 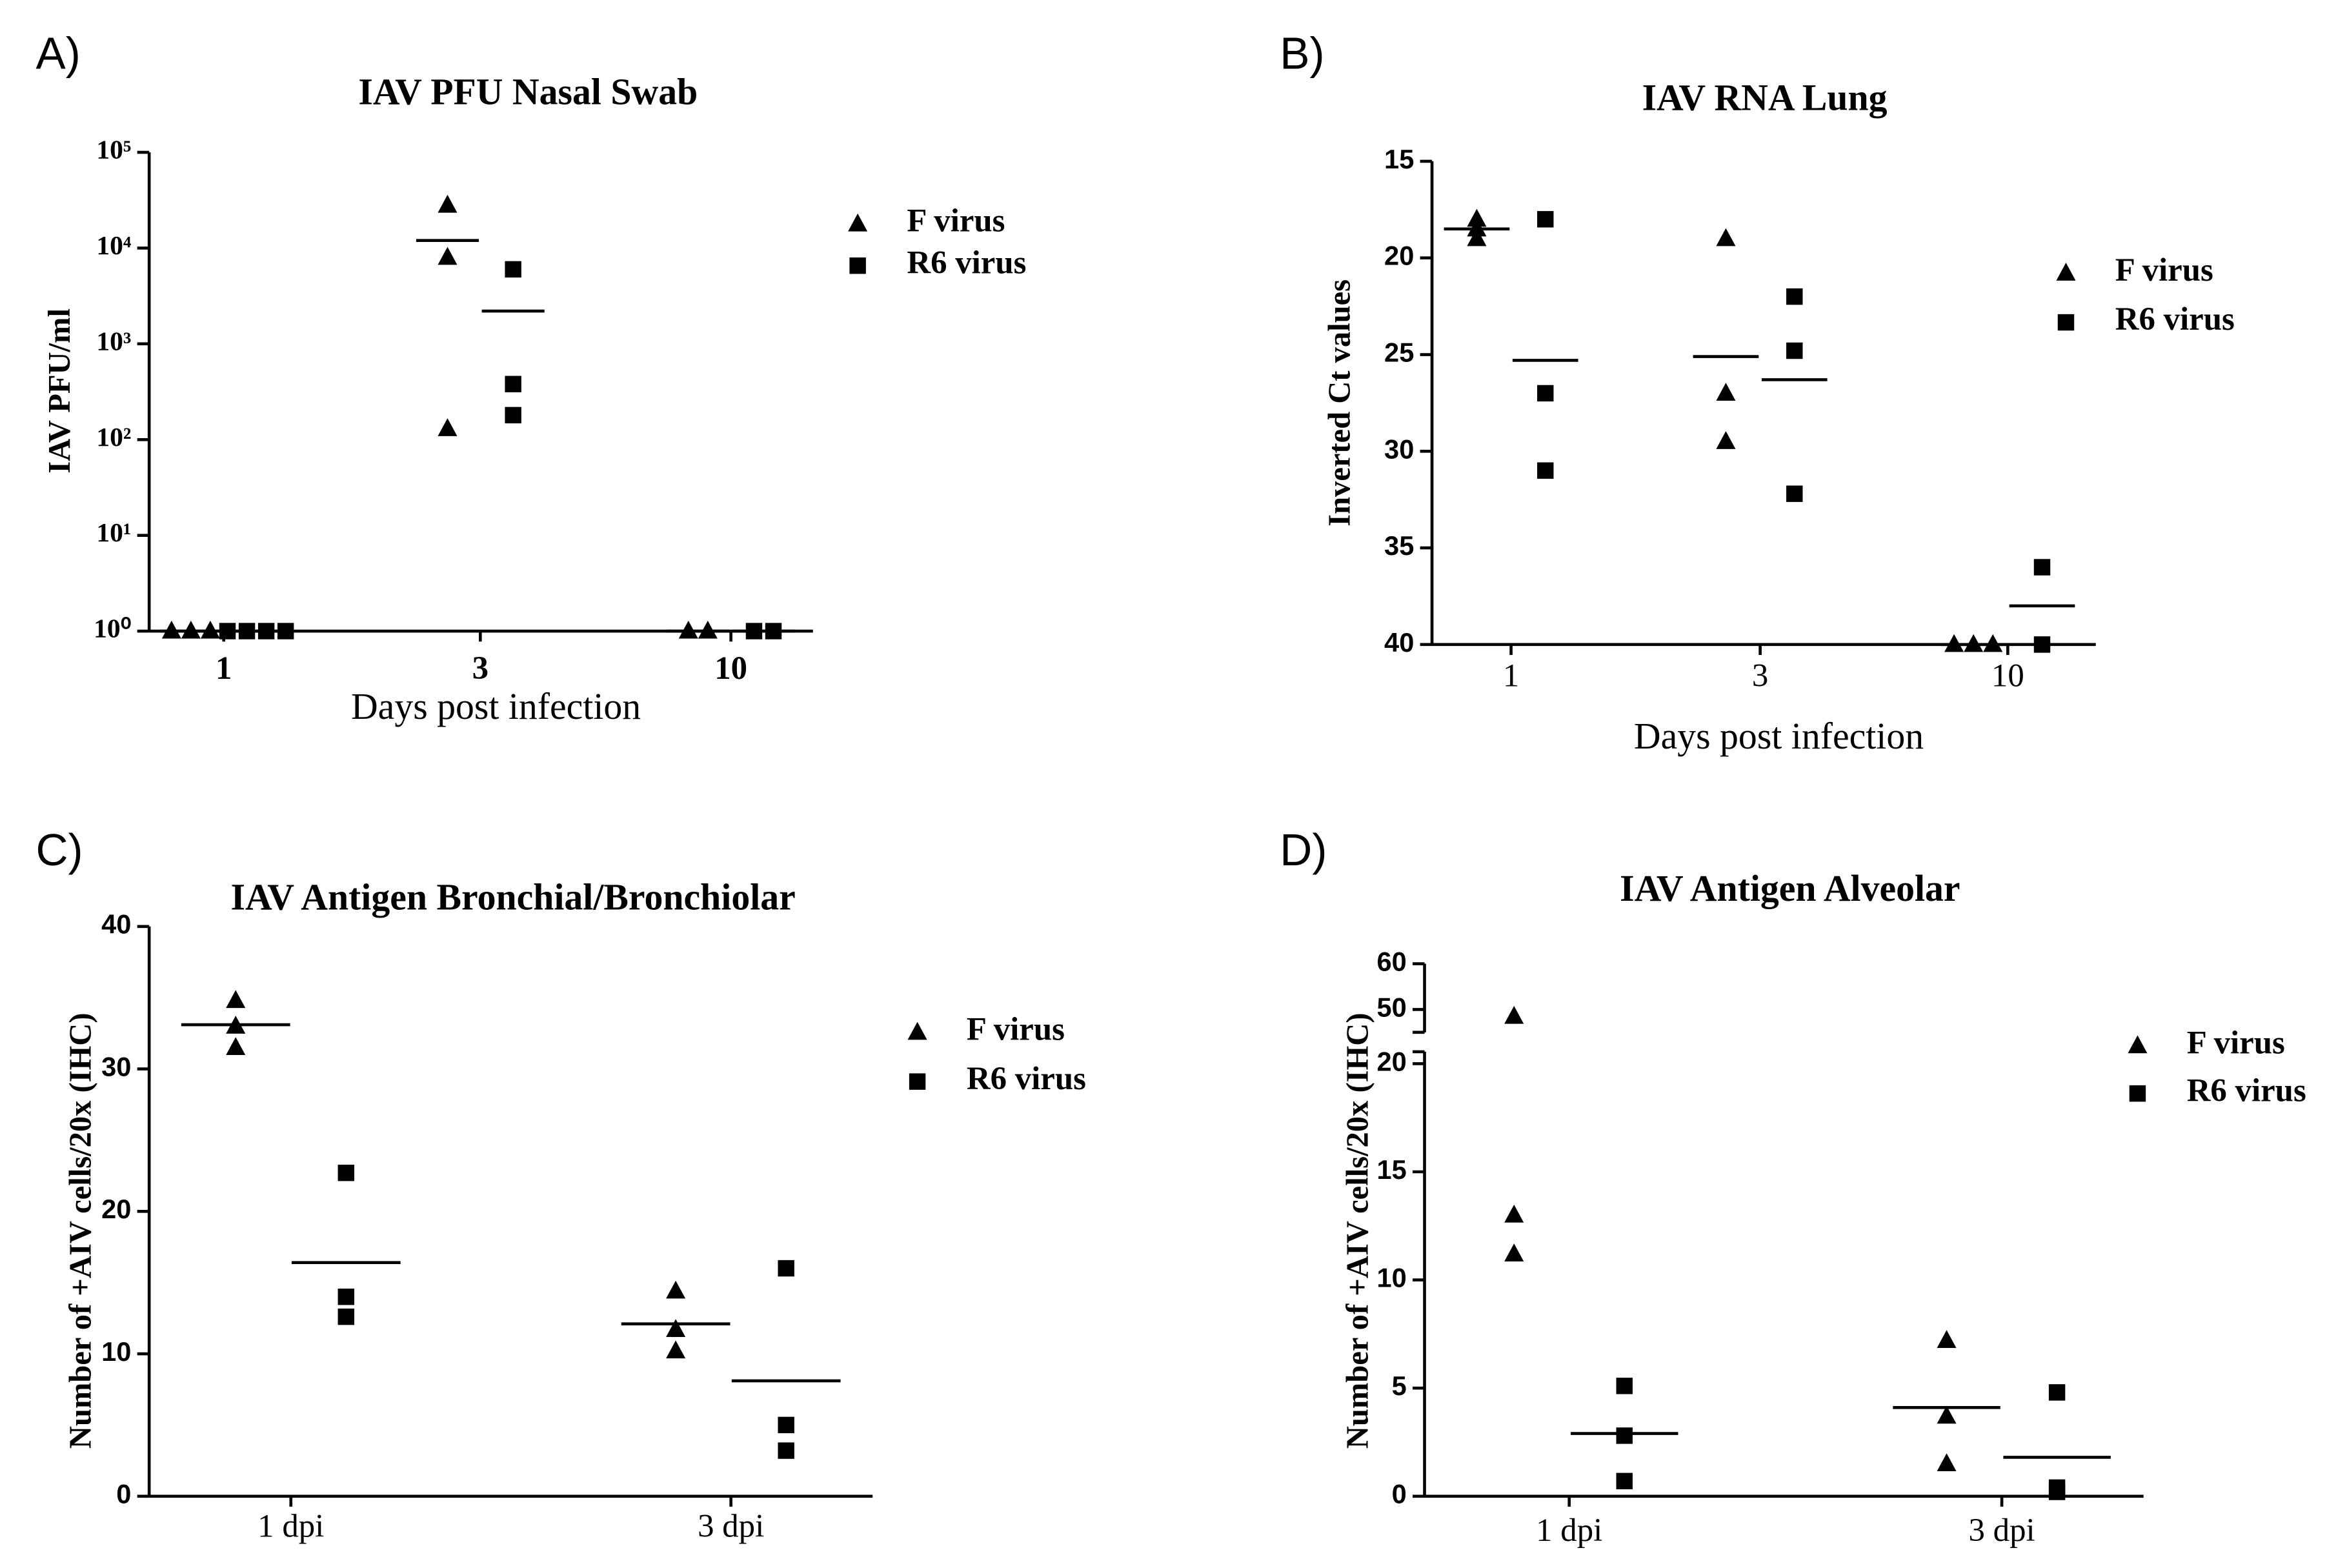 What do you see at coordinates (1399, 545) in the screenshot?
I see `y-tick-label: 35` at bounding box center [1399, 545].